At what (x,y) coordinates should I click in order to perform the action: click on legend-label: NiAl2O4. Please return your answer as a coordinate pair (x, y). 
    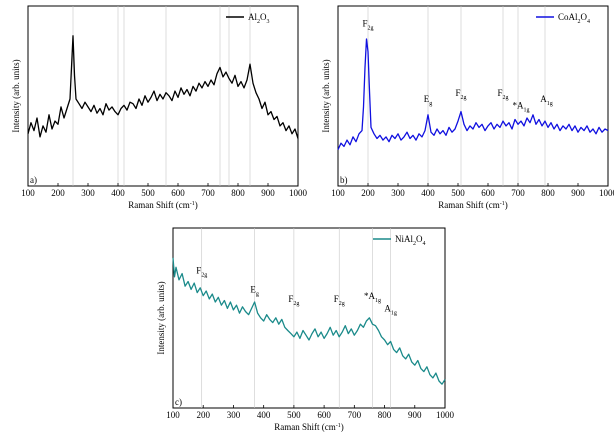
    Looking at the image, I should click on (410, 240).